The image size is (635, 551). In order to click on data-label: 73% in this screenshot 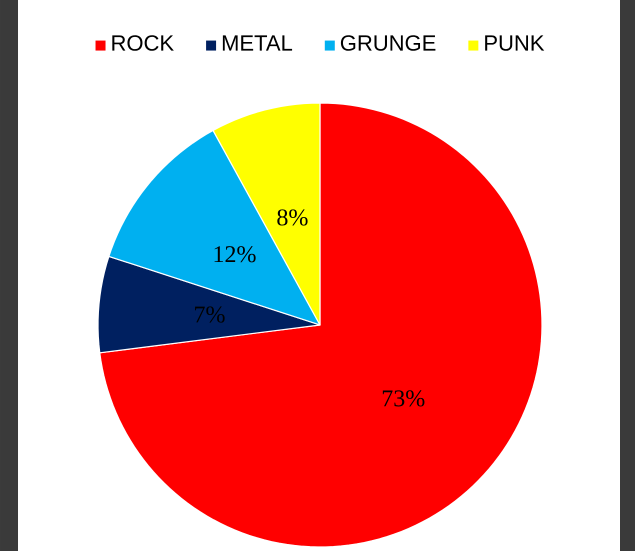, I will do `click(403, 398)`.